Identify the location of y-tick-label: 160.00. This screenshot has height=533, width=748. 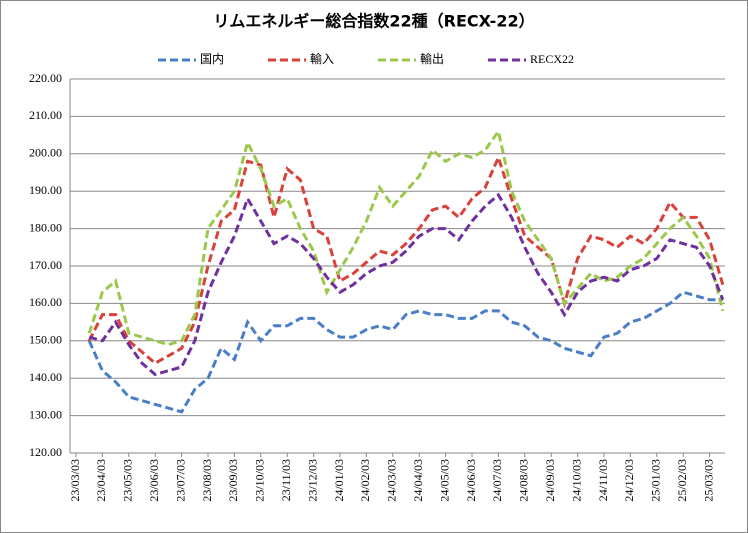
(45, 302).